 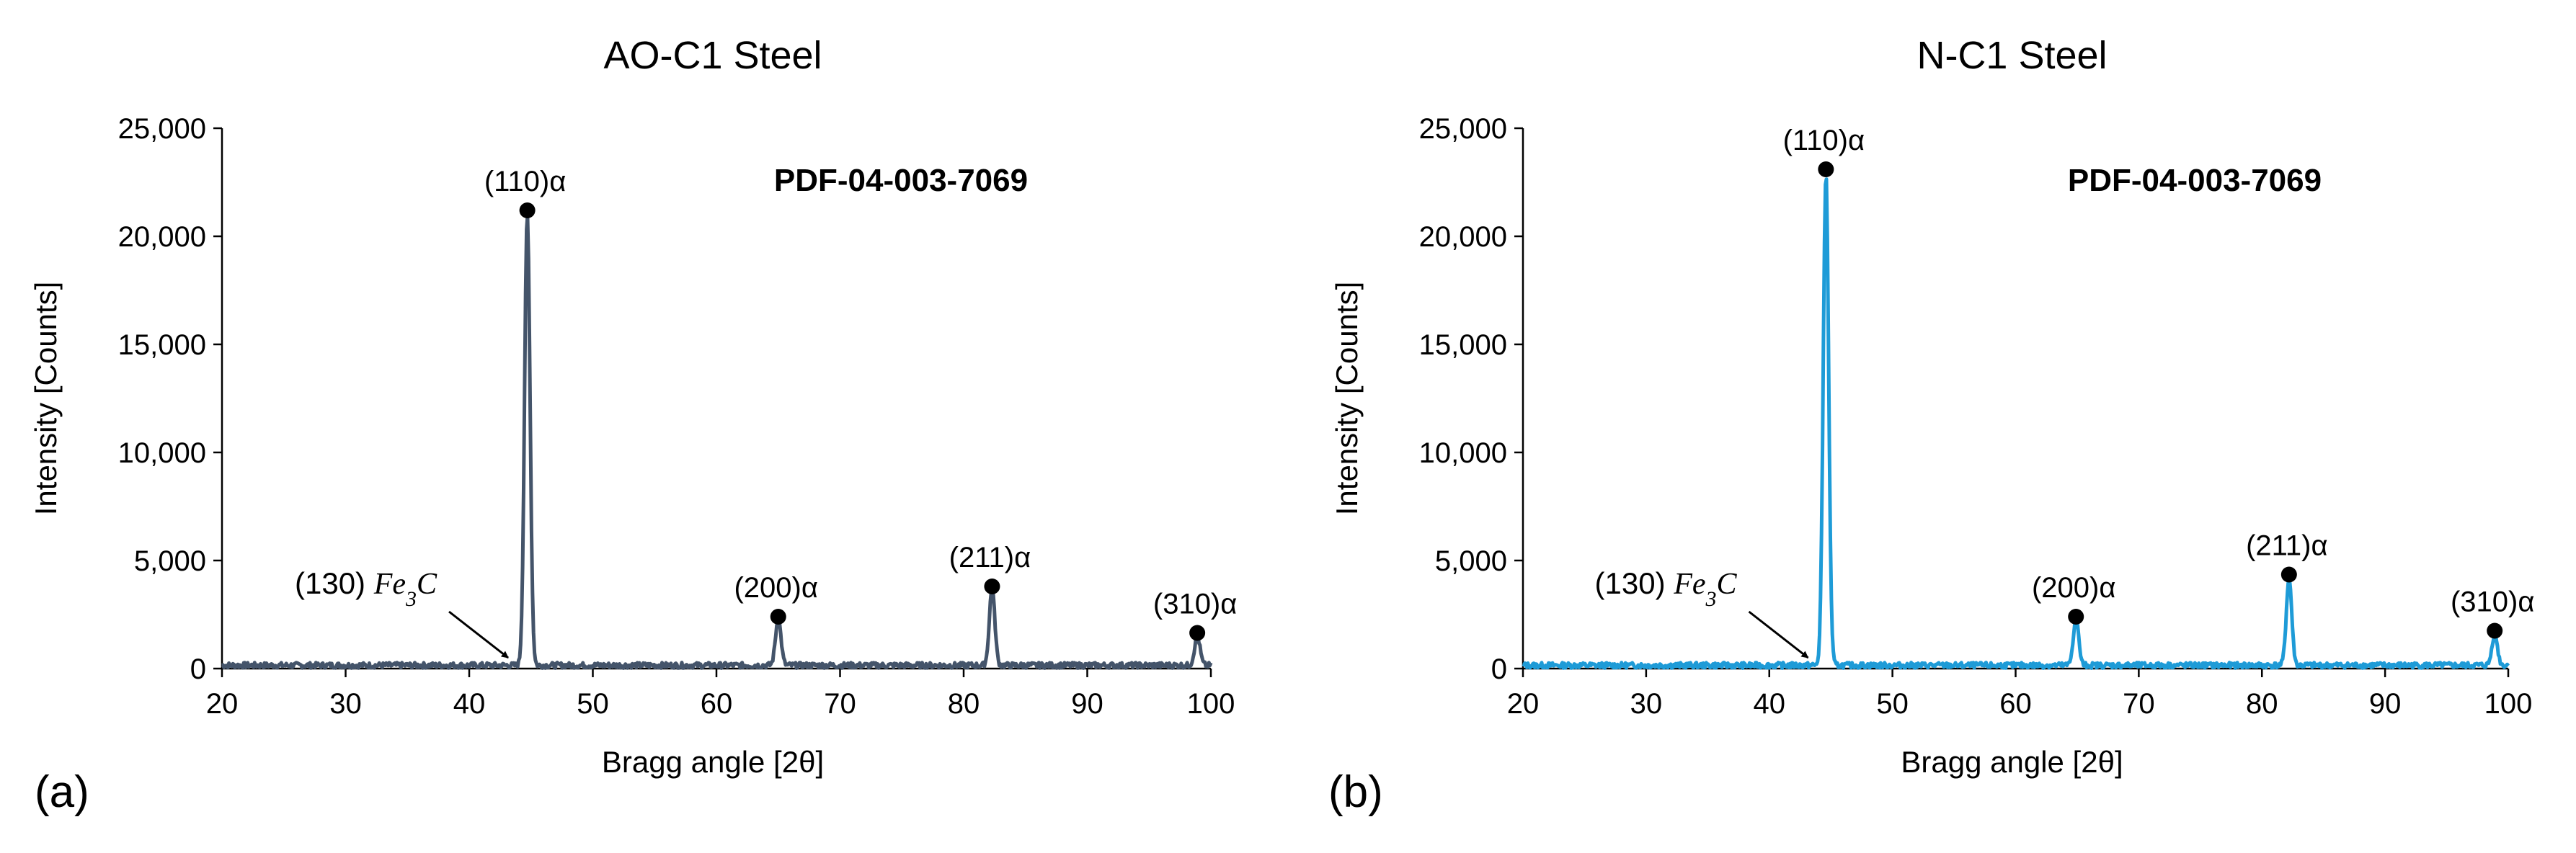 I want to click on panel-label: (a), so click(x=62, y=792).